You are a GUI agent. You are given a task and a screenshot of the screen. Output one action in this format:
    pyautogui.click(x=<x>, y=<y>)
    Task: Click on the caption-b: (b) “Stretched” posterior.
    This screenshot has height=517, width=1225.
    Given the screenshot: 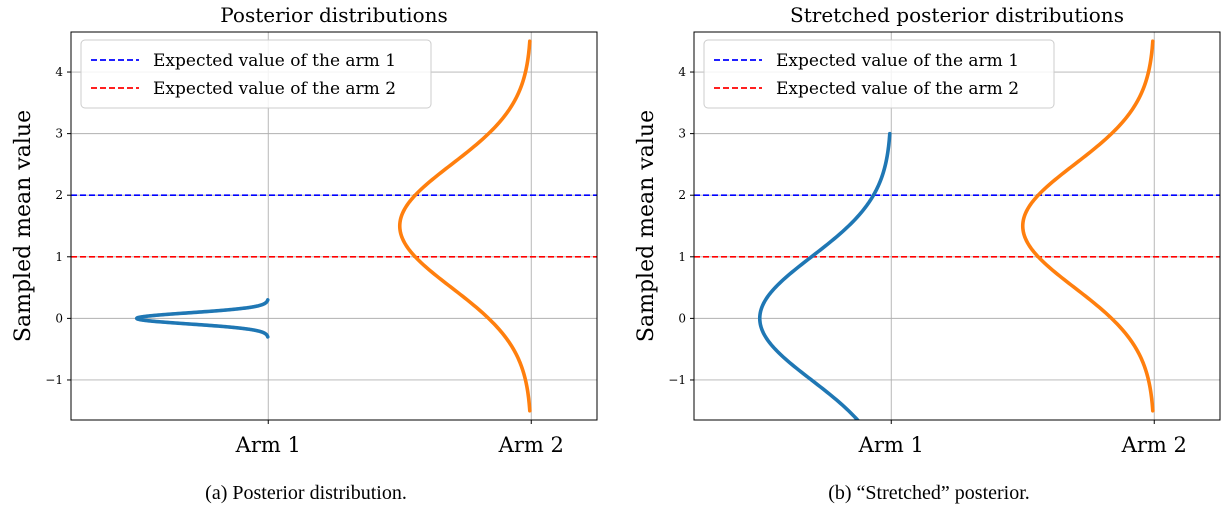 What is the action you would take?
    pyautogui.click(x=929, y=493)
    